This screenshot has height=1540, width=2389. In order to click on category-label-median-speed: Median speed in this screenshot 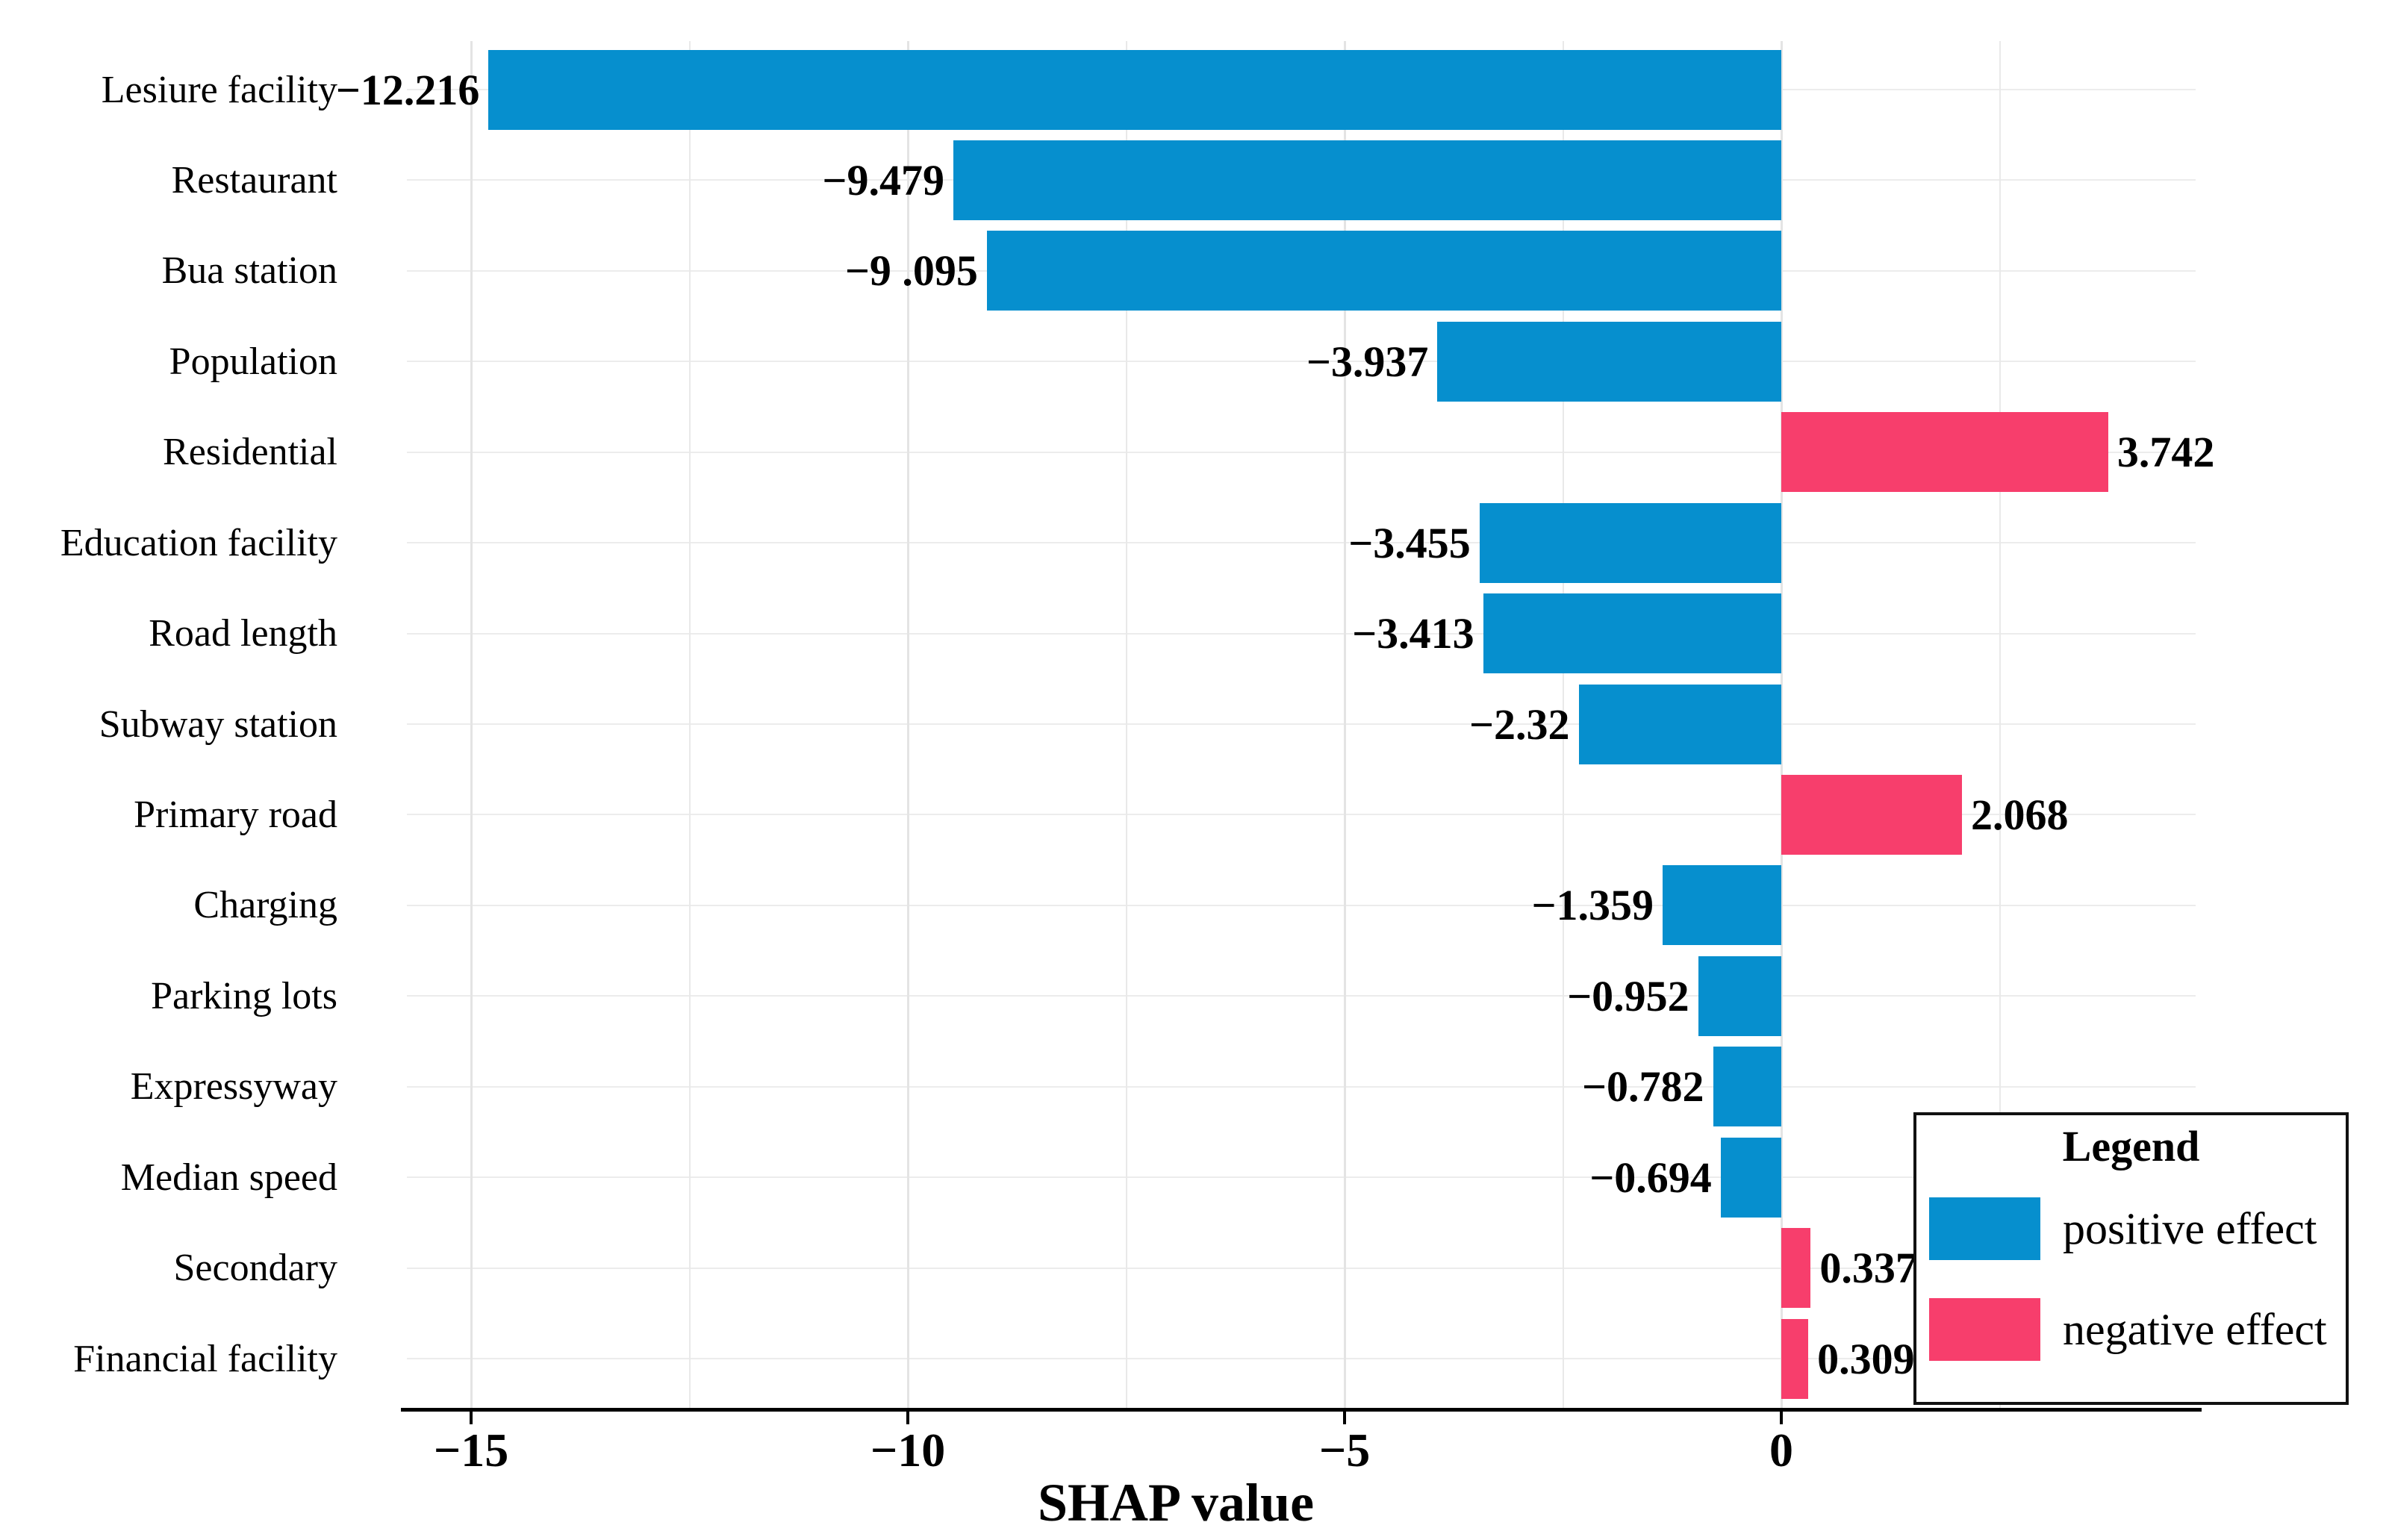, I will do `click(229, 1177)`.